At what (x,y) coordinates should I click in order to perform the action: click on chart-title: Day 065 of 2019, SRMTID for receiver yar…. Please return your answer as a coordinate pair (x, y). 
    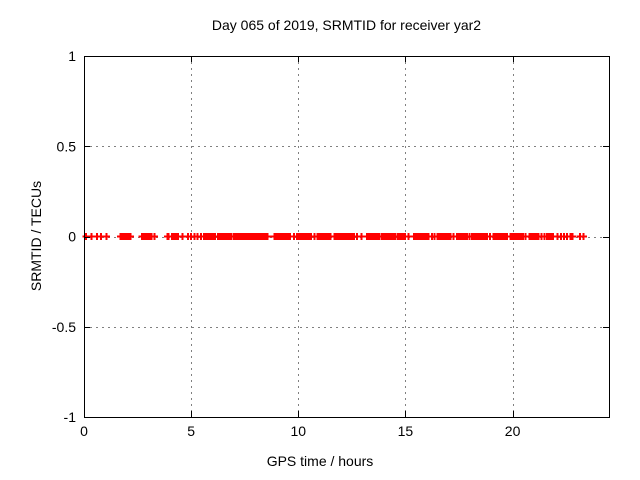
    Looking at the image, I should click on (346, 25).